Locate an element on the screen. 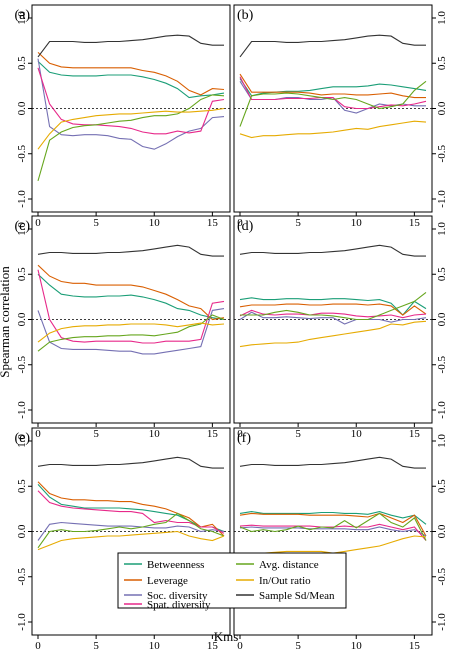  x-axis-title: Kms is located at coordinates (226, 636).